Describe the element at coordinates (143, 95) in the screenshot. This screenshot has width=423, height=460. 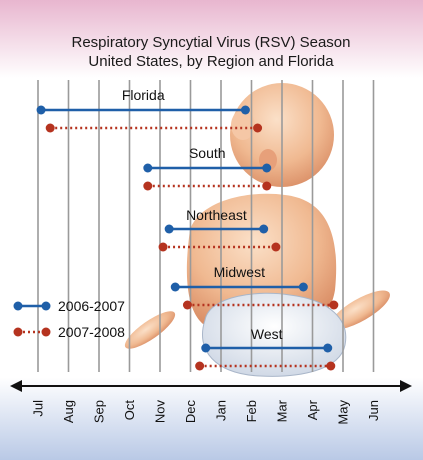
I see `region-label-florida: Florida` at that location.